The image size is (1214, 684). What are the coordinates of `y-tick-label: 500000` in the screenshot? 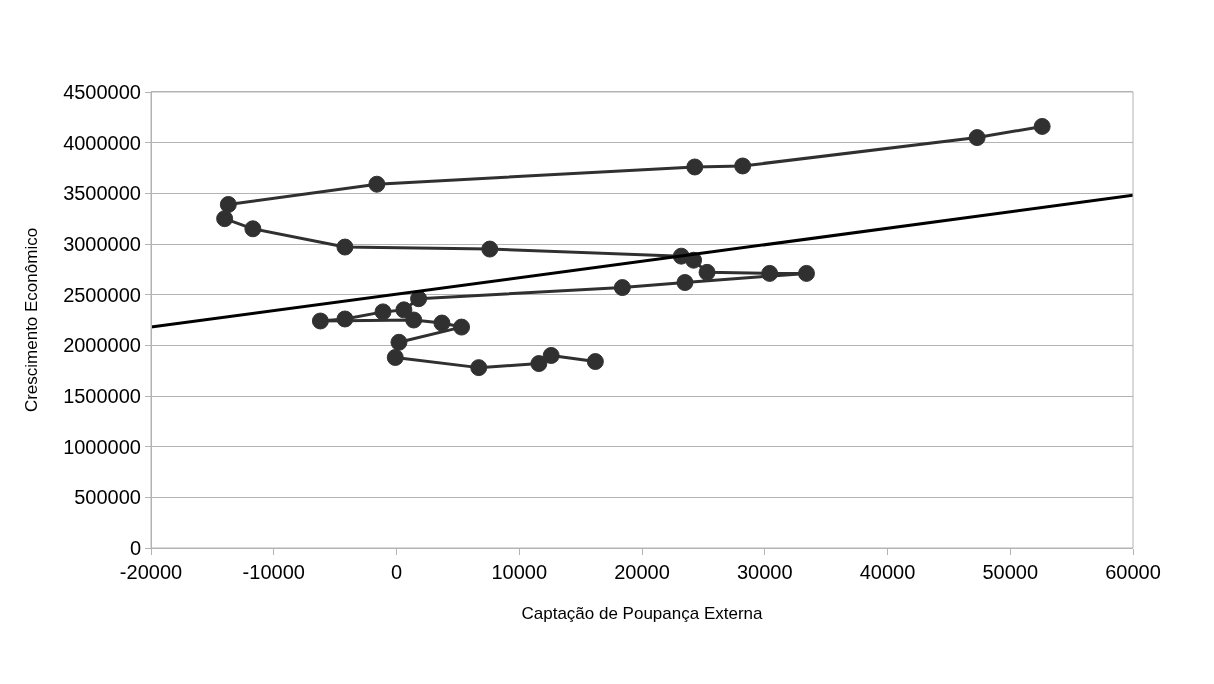 It's located at (107, 497).